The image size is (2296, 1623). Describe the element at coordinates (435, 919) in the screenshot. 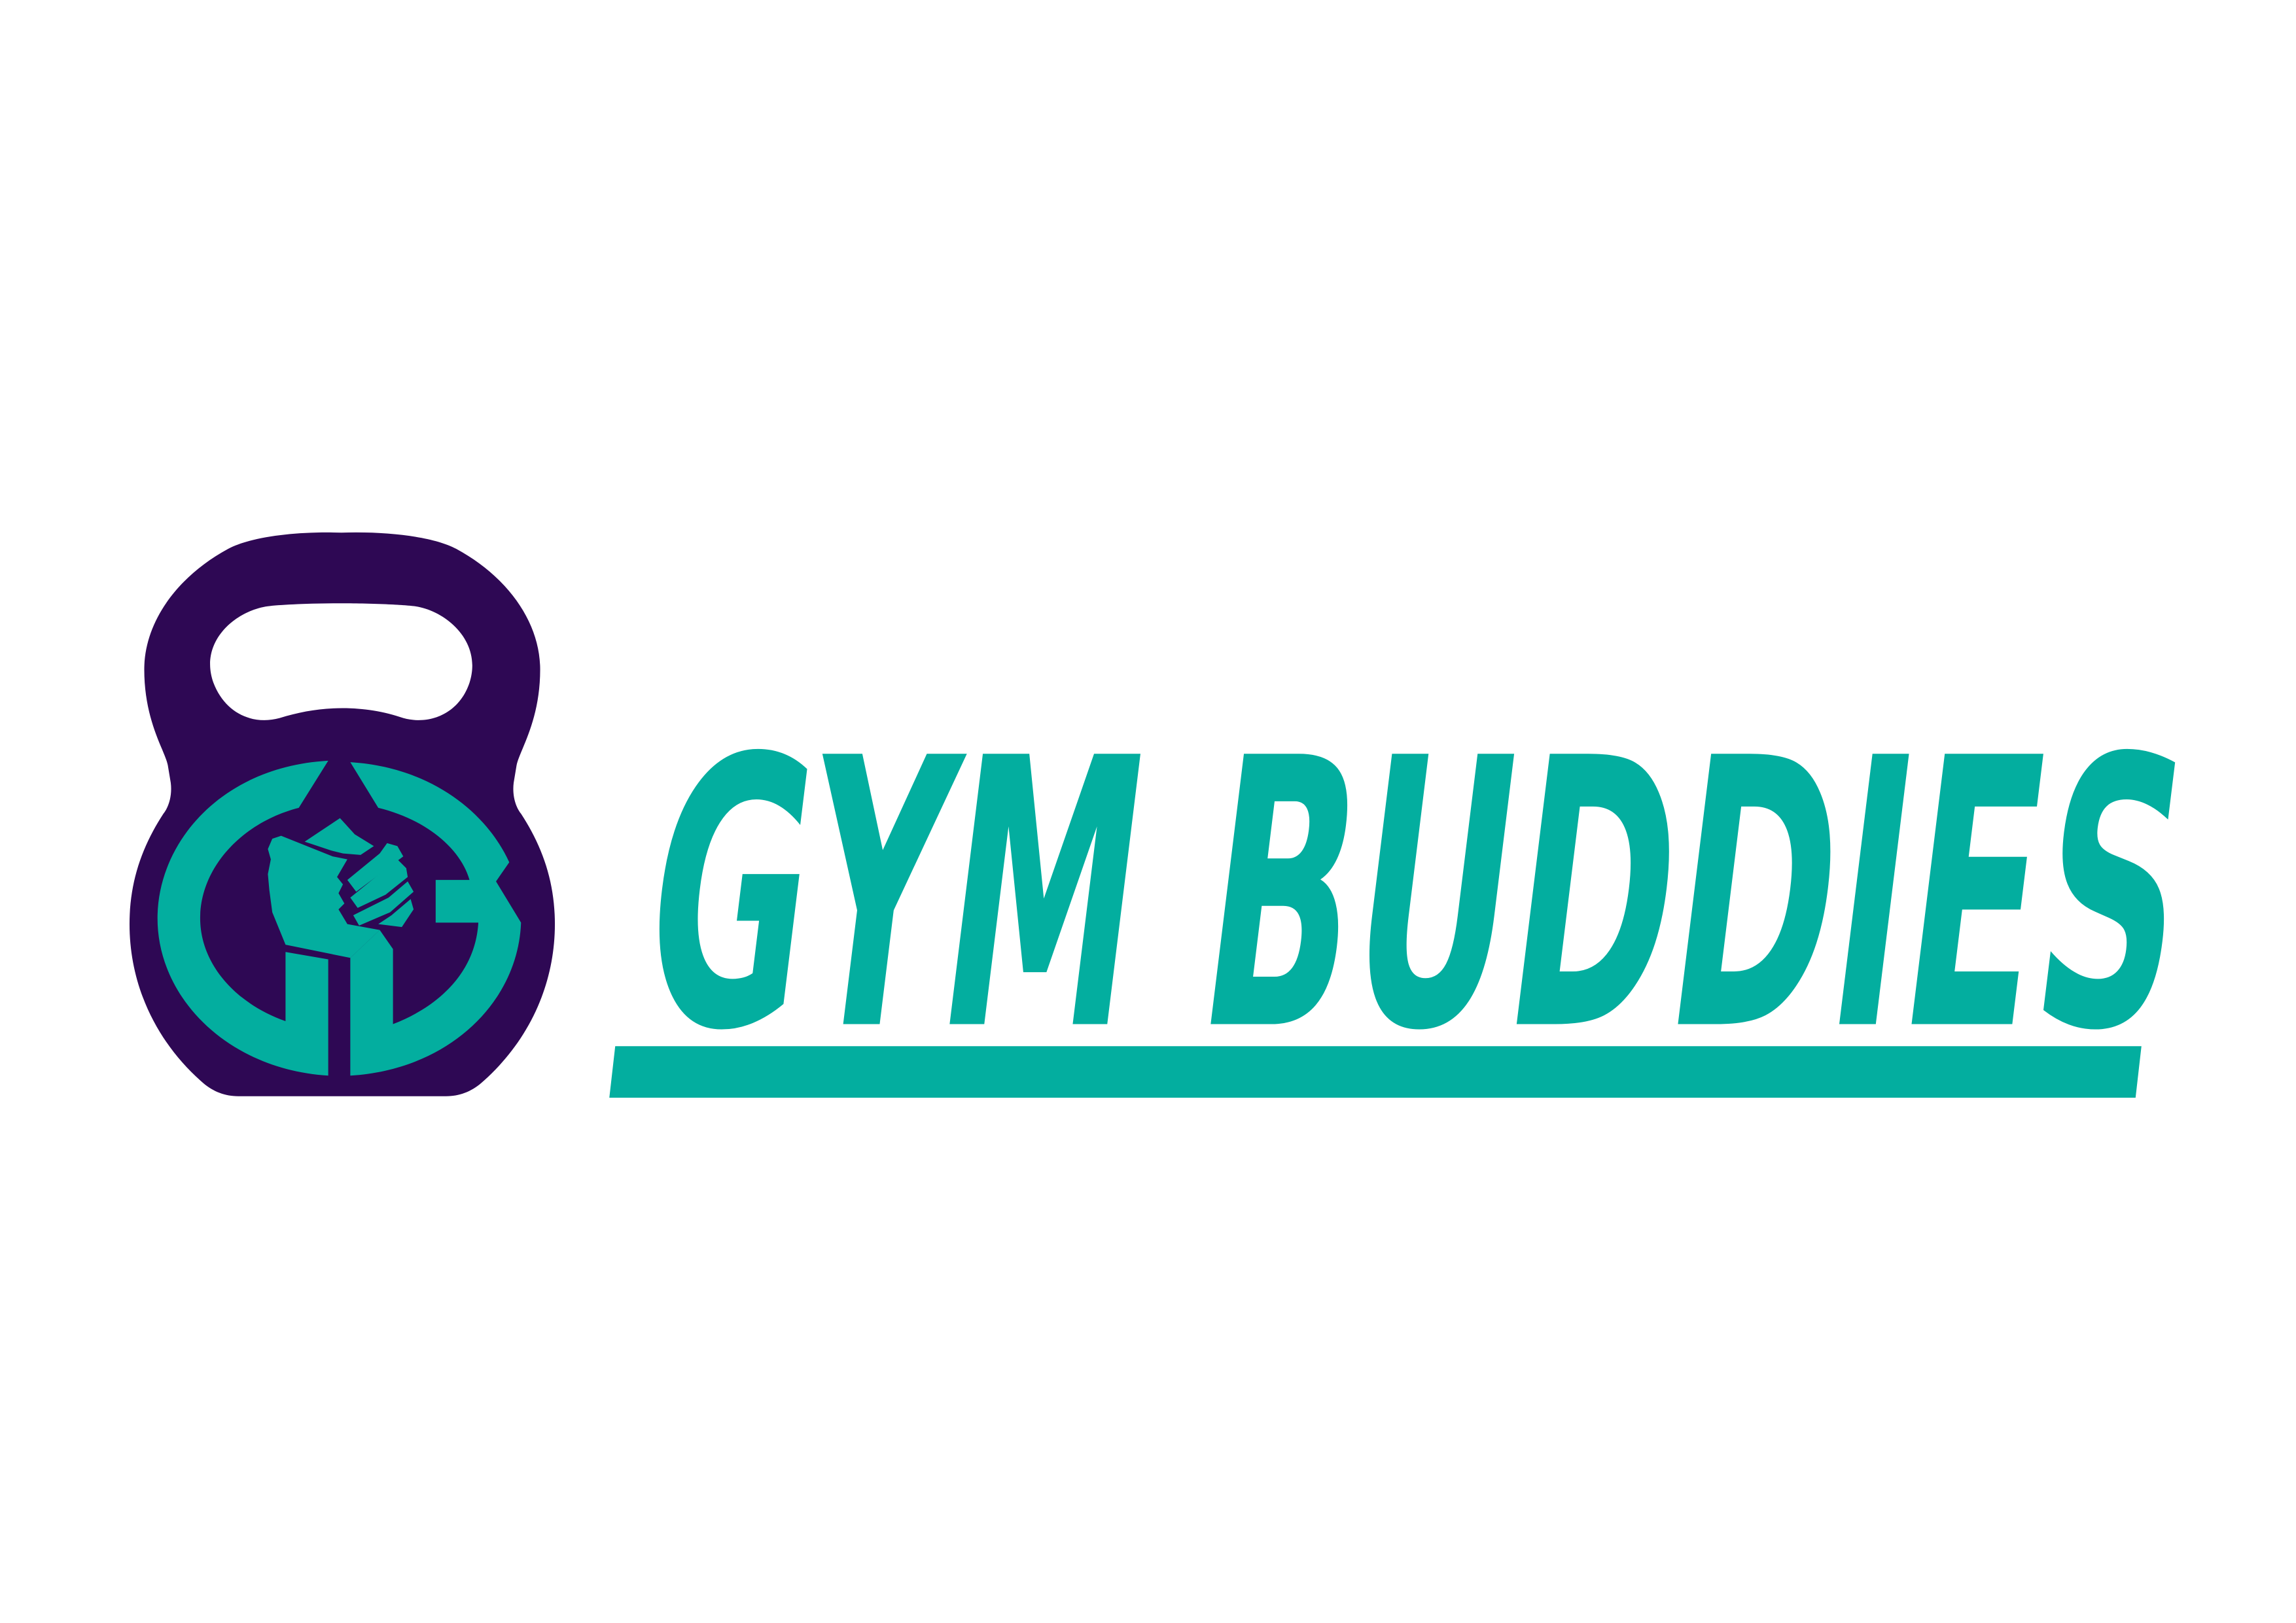

I see `letter-g-right` at that location.